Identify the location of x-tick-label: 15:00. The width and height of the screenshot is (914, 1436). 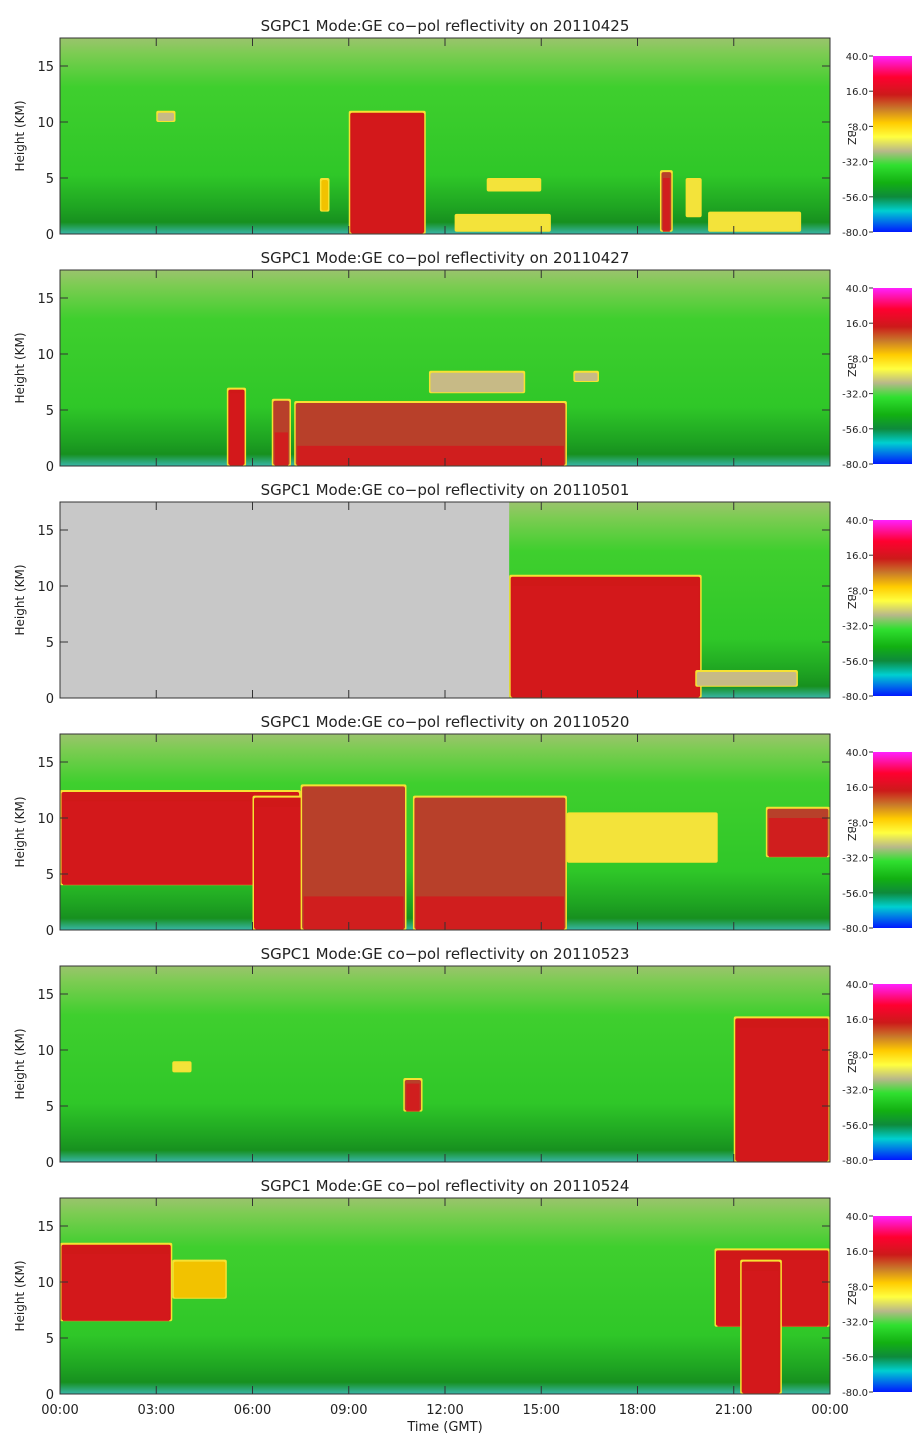
(541, 1410).